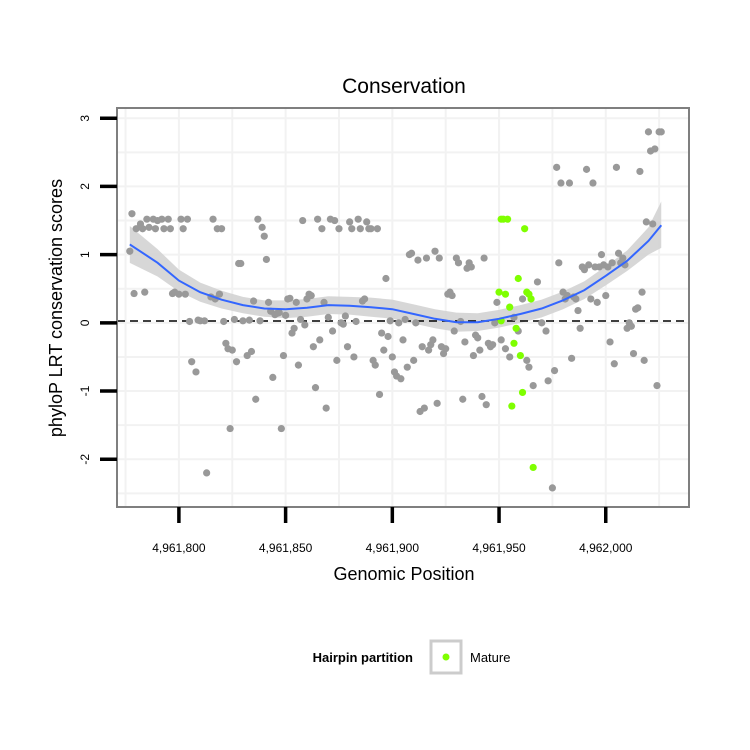 The height and width of the screenshot is (750, 750). What do you see at coordinates (85, 459) in the screenshot?
I see `y-tick-label: -2` at bounding box center [85, 459].